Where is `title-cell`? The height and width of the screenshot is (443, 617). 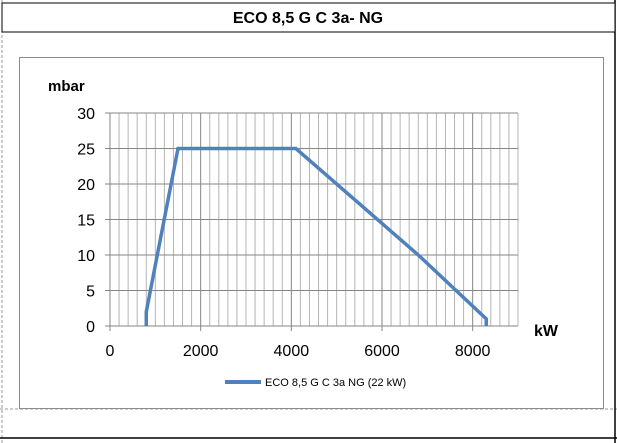 title-cell is located at coordinates (308, 17).